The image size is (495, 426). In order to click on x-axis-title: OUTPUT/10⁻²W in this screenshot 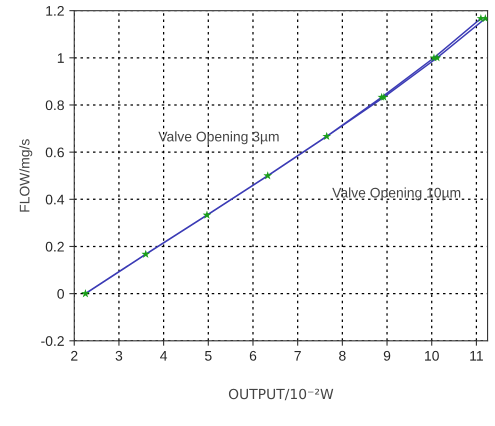, I will do `click(281, 394)`.